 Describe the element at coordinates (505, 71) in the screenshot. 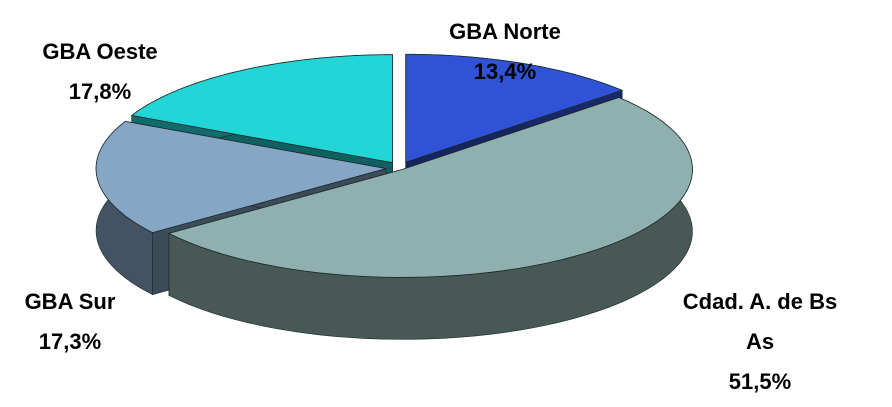

I see `value-label: 13,4%` at that location.